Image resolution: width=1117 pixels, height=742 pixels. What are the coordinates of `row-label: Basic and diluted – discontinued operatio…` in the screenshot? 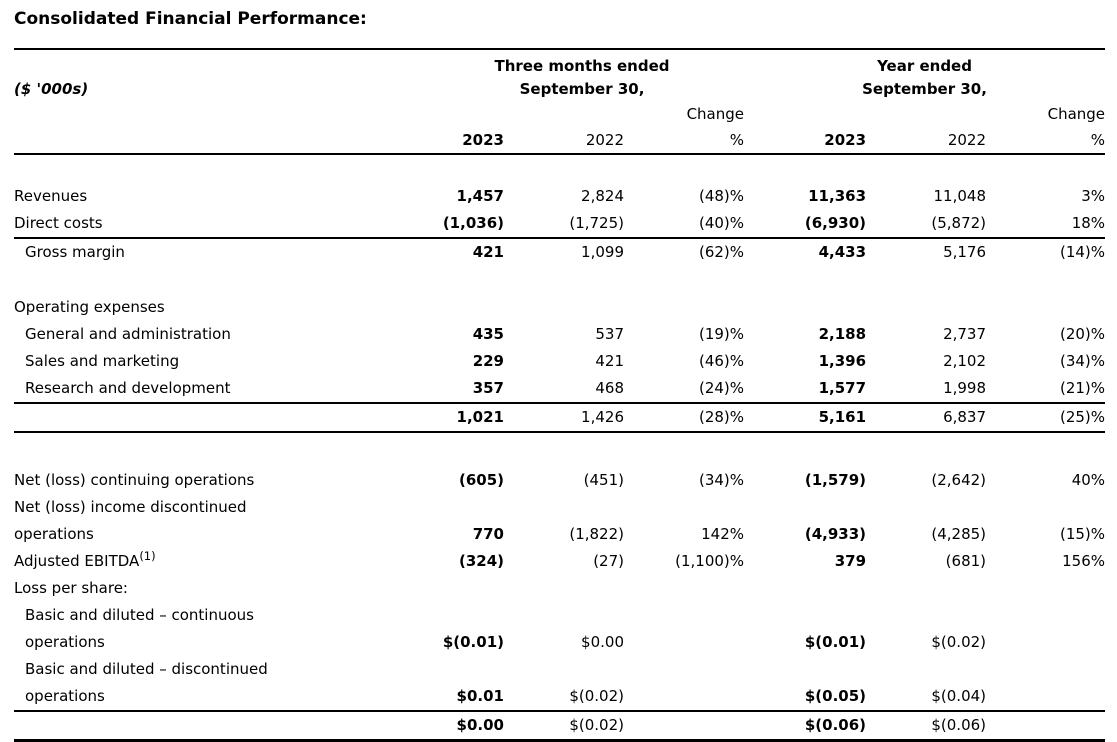 It's located at (217, 684).